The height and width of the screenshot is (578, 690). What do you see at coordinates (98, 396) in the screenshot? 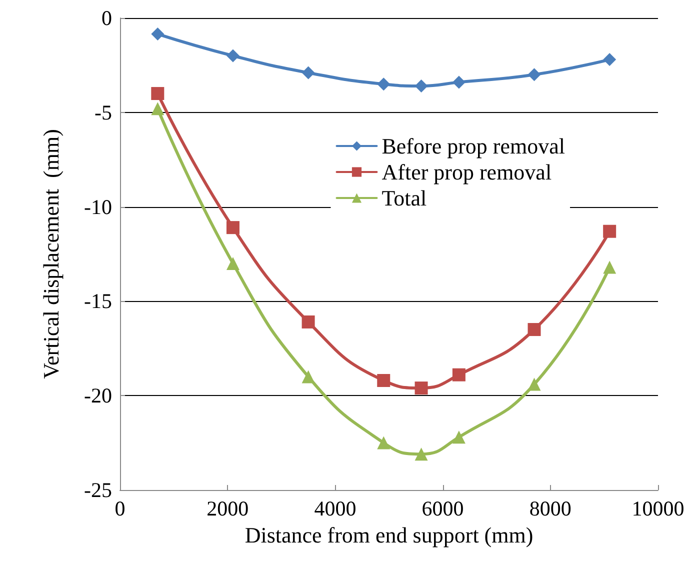
I see `y-tick-label: -20` at bounding box center [98, 396].